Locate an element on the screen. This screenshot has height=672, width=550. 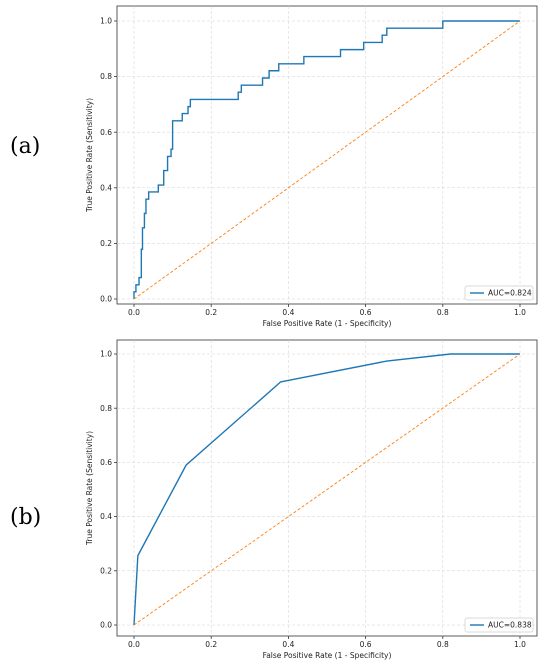
panel-label-b: (b) is located at coordinates (26, 517).